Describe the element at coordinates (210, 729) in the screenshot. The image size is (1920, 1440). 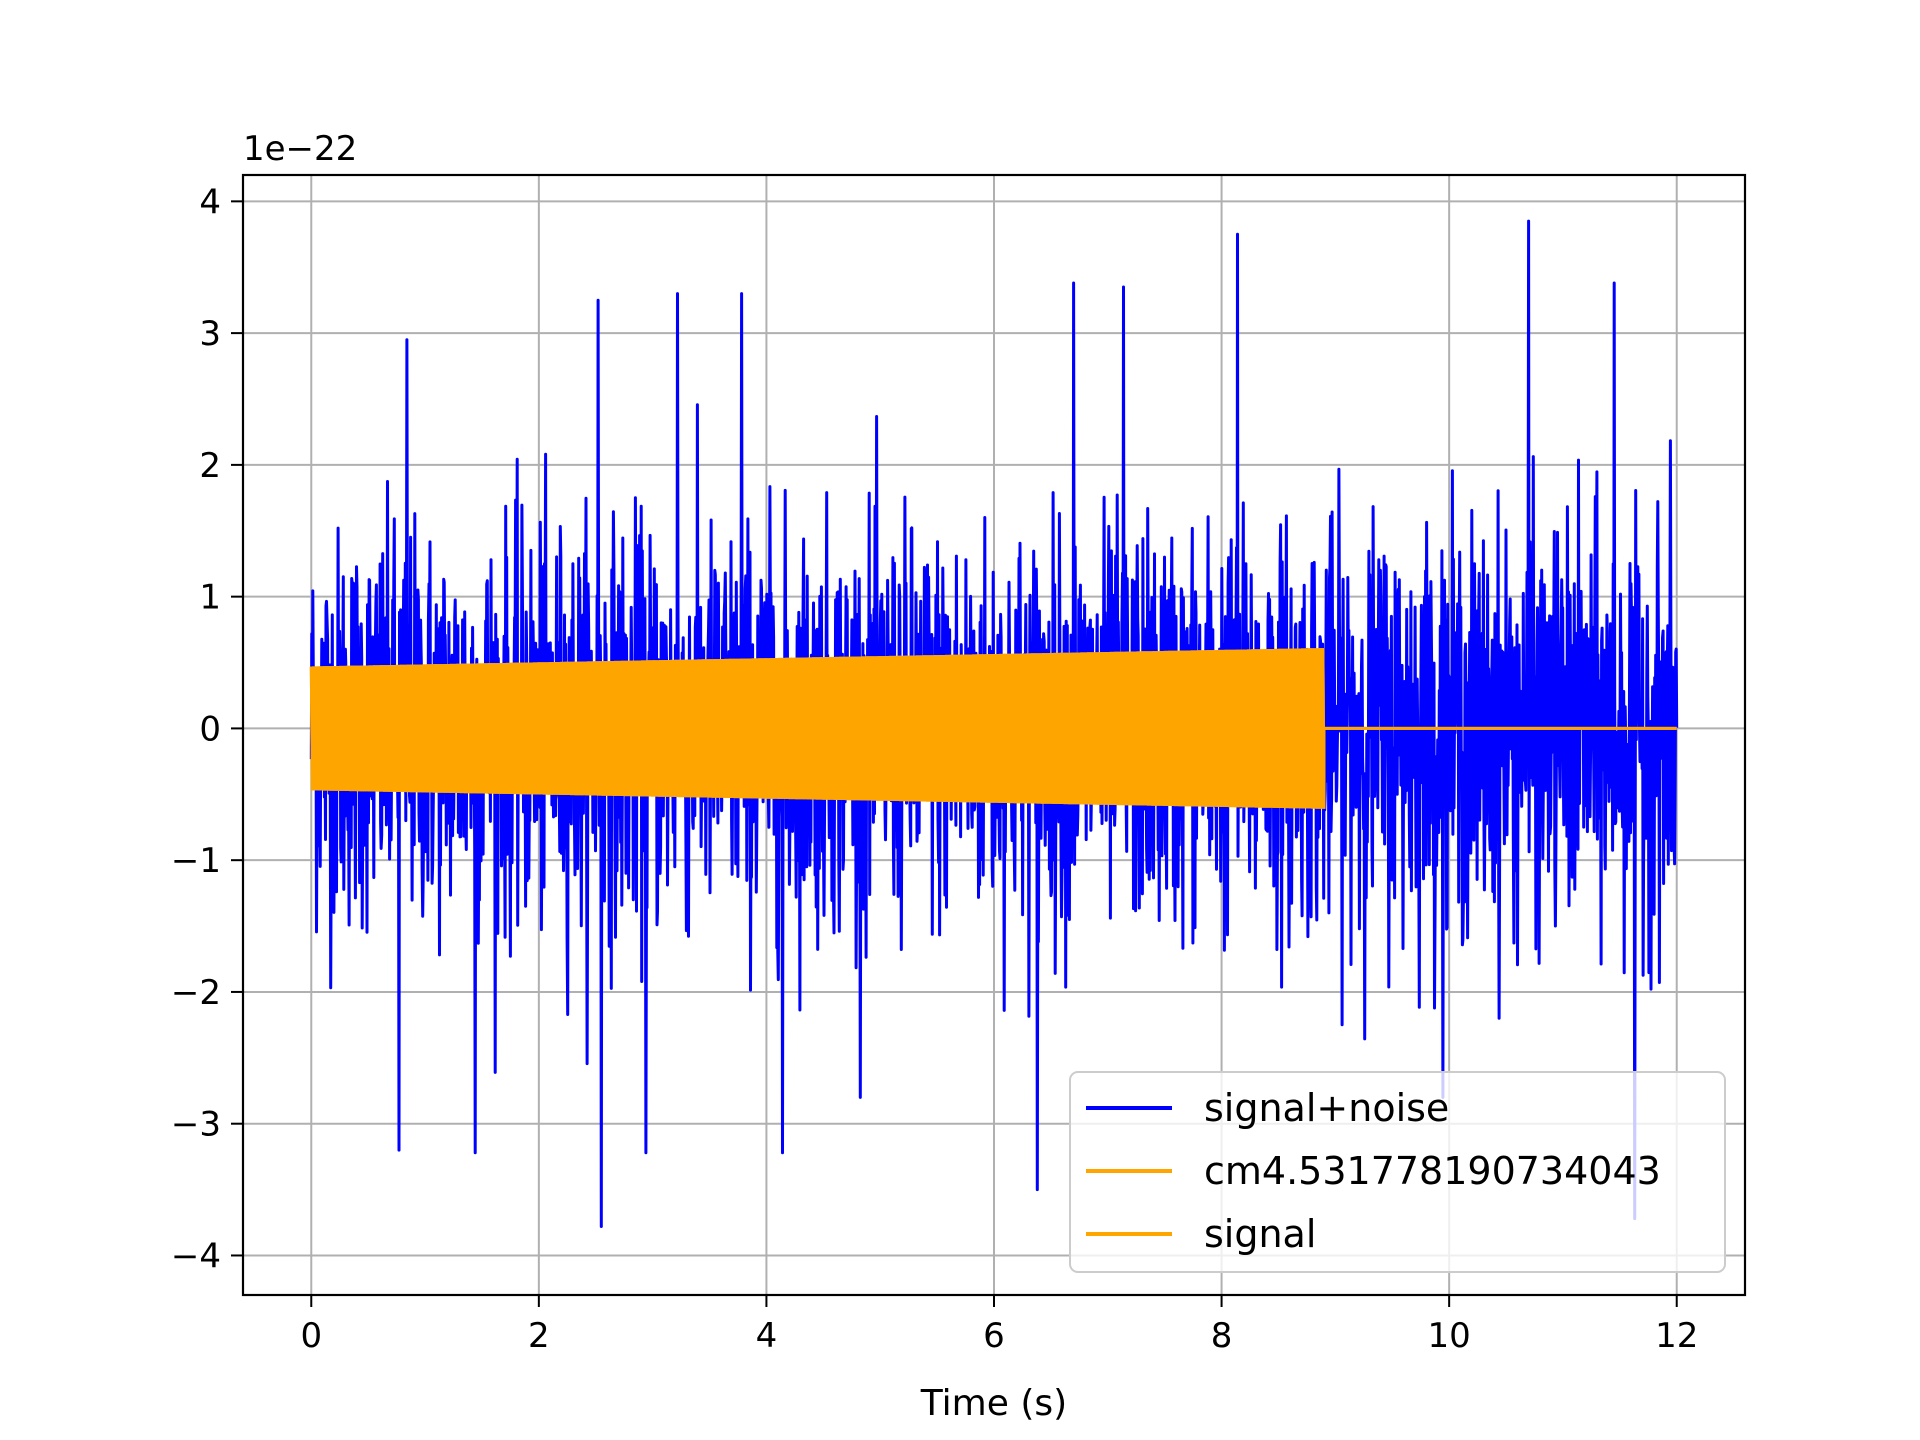
I see `y-tick-label: 0` at that location.